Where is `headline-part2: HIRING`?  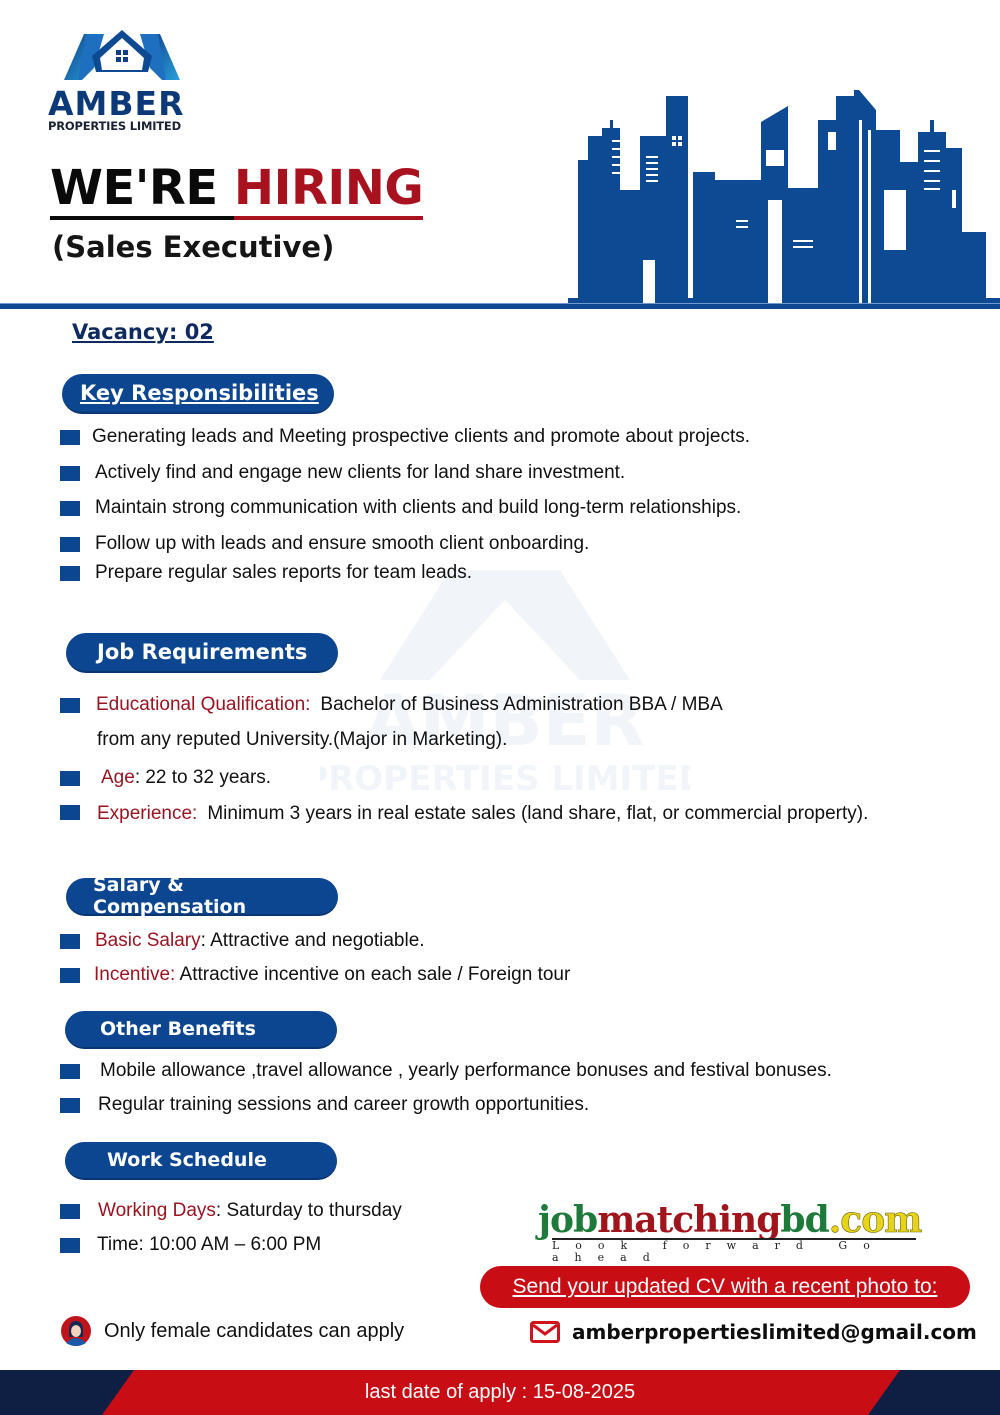
headline-part2: HIRING is located at coordinates (328, 190).